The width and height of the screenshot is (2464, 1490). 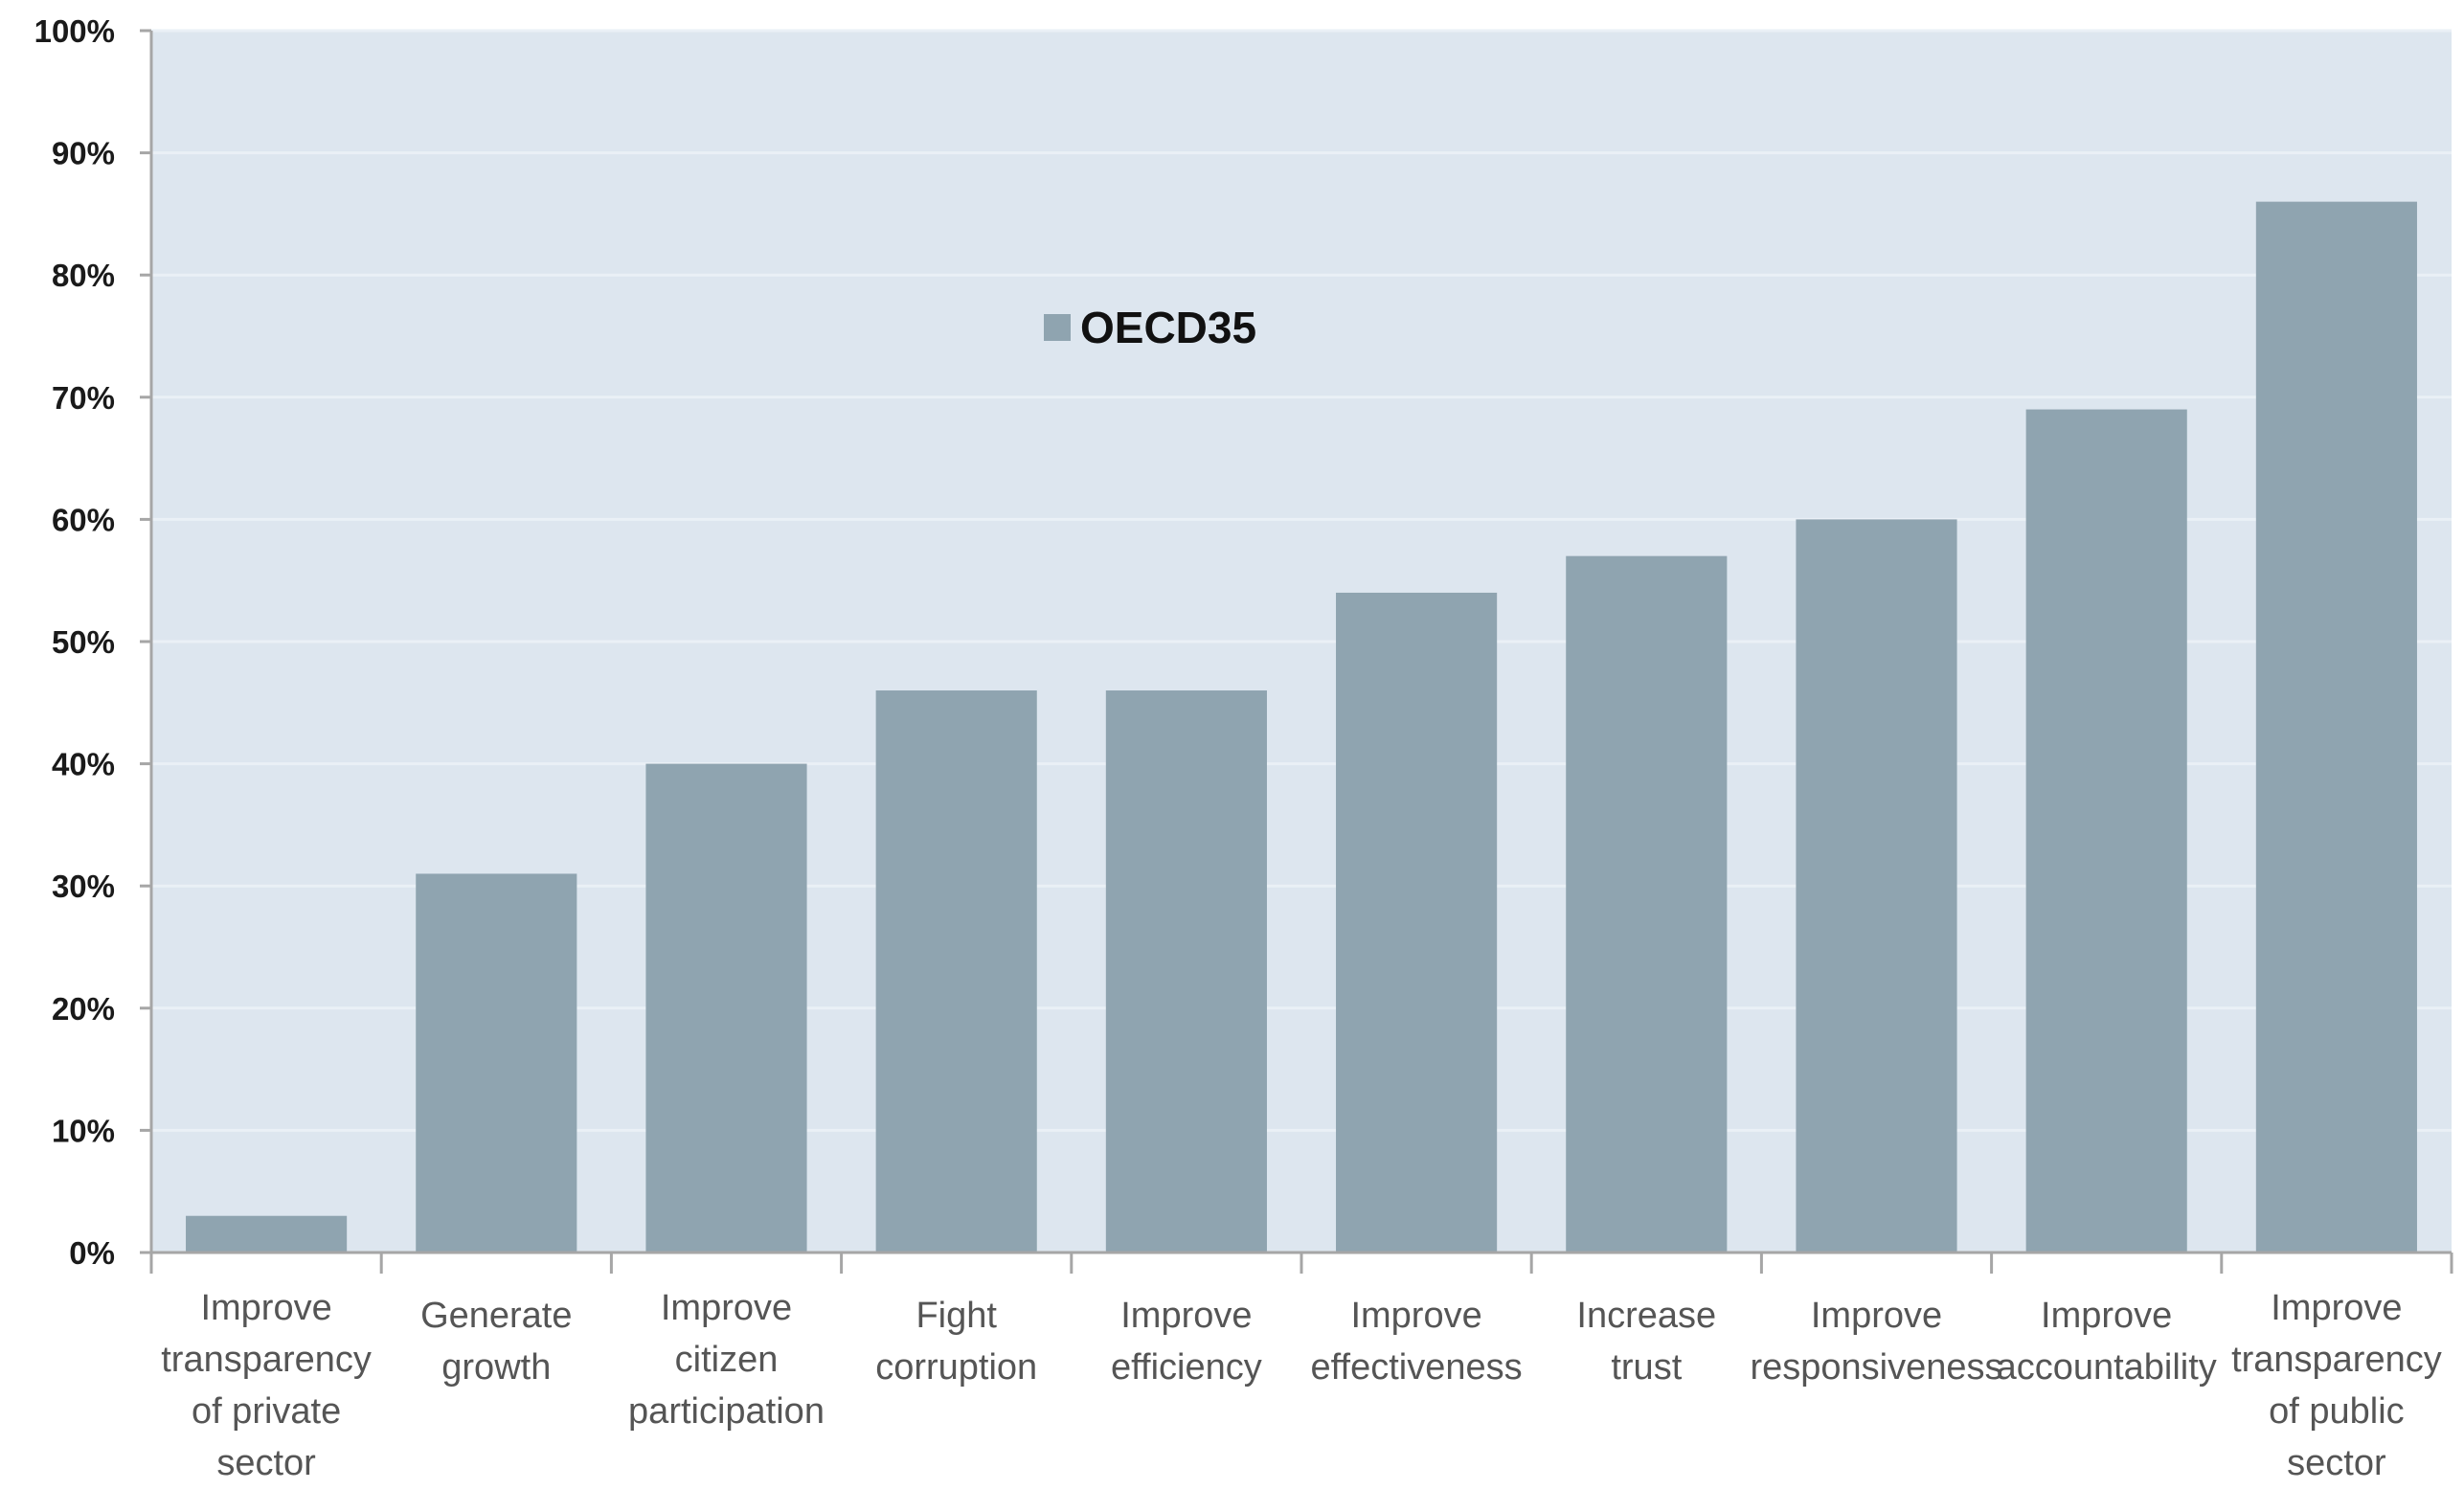 I want to click on y-tick-label: 0%, so click(x=92, y=1253).